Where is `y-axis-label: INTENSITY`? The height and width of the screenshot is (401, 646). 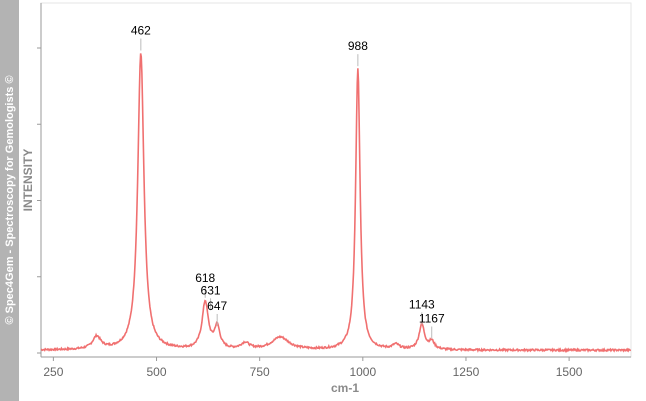
y-axis-label: INTENSITY is located at coordinates (28, 180).